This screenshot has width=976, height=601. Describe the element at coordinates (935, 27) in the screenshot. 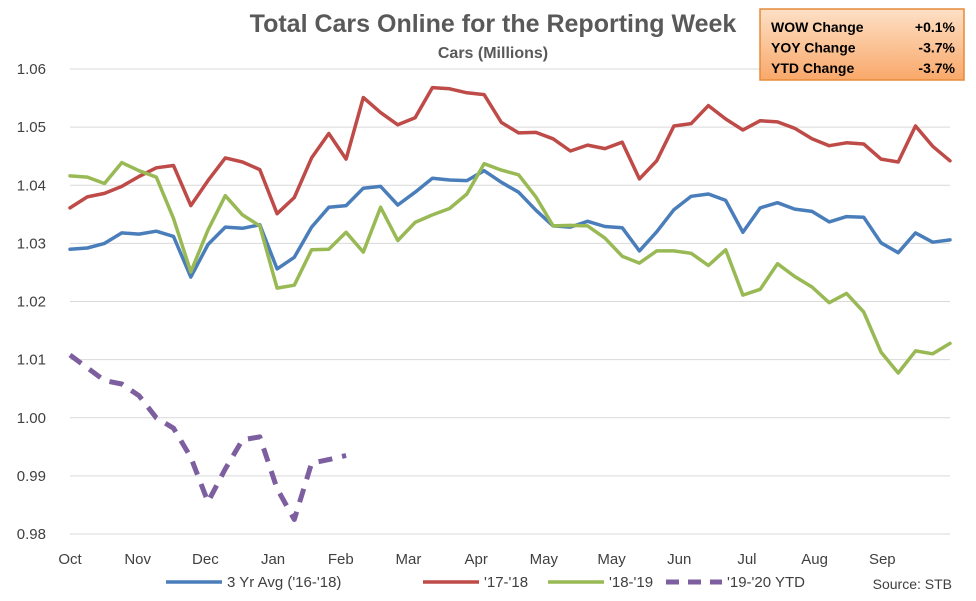

I see `change-value: +0.1%` at that location.